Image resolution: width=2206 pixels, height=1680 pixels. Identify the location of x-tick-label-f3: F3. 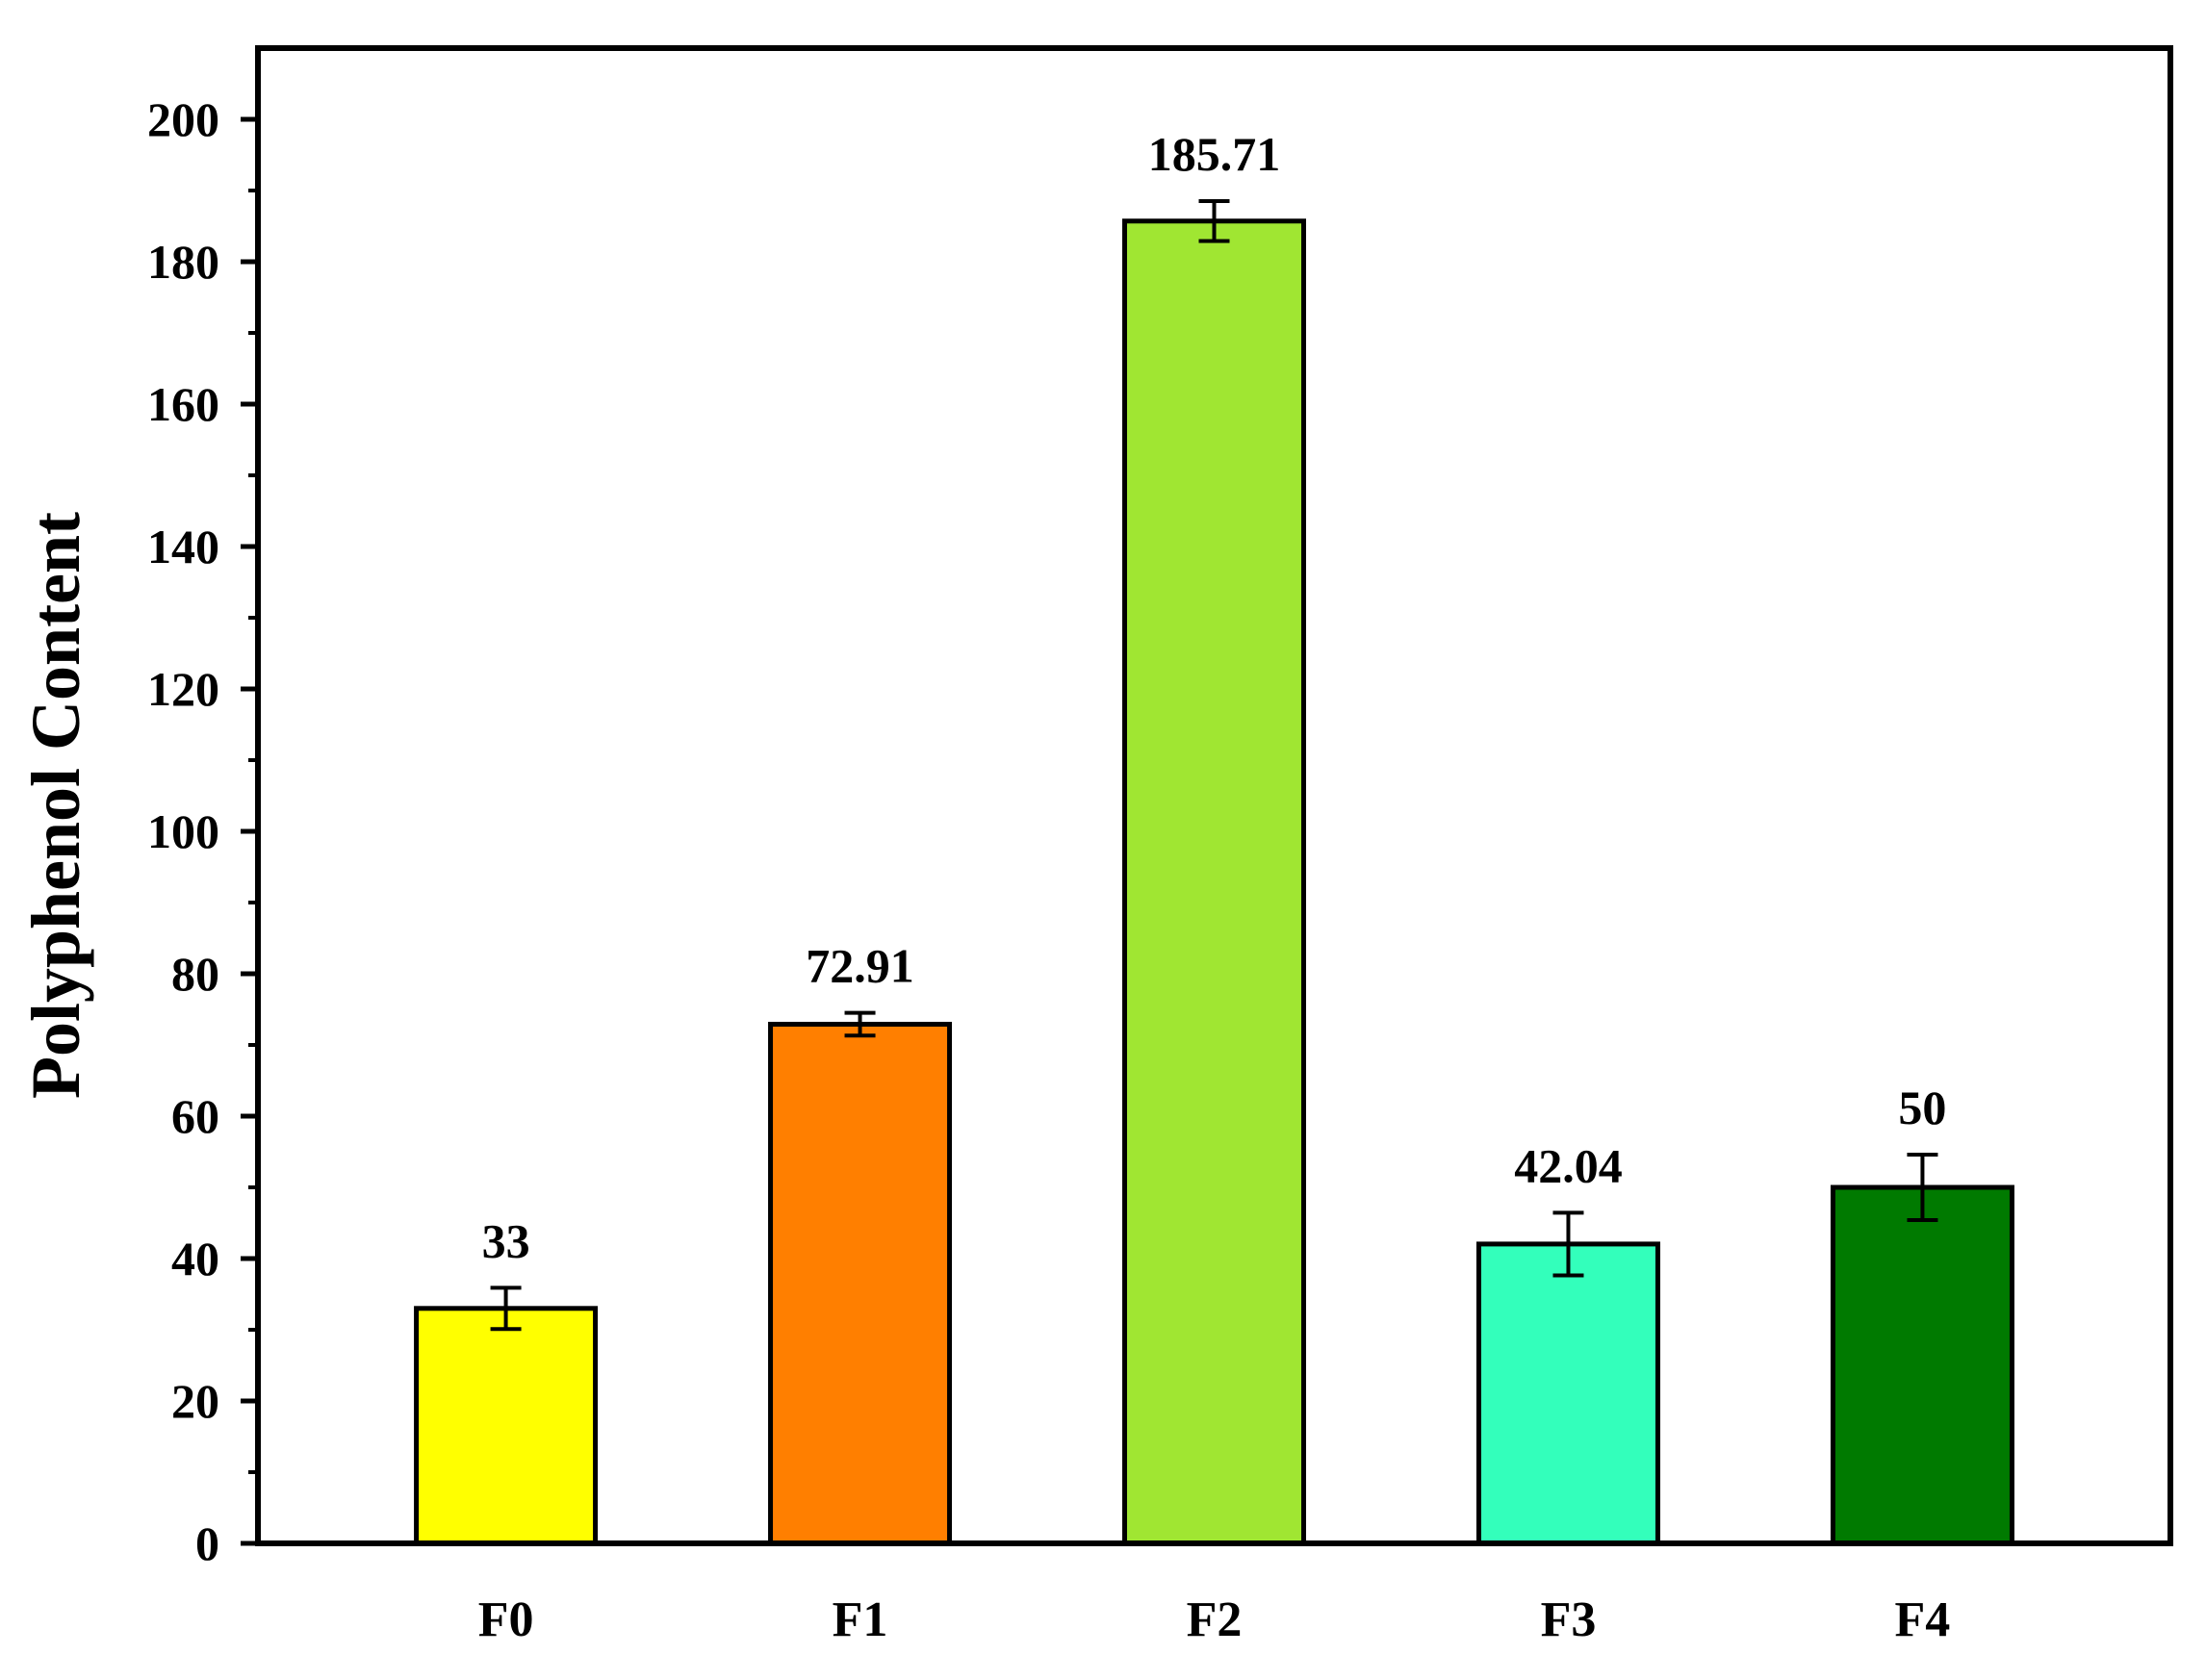
(1569, 1619).